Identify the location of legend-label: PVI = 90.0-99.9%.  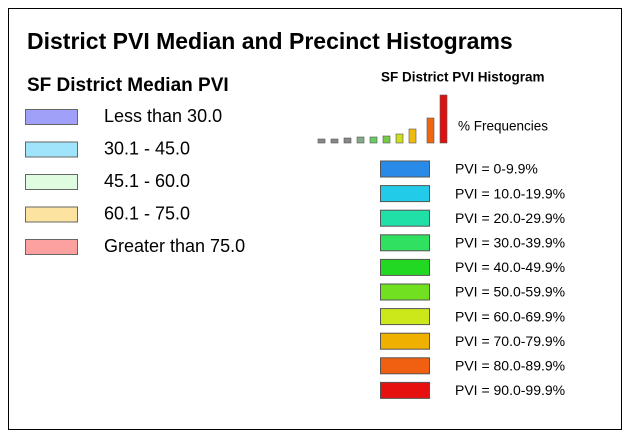
(510, 390).